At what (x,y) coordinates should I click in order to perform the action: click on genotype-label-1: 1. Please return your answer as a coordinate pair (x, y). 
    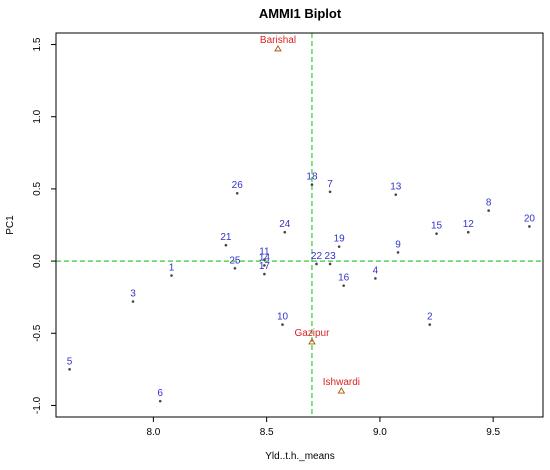
    Looking at the image, I should click on (172, 268).